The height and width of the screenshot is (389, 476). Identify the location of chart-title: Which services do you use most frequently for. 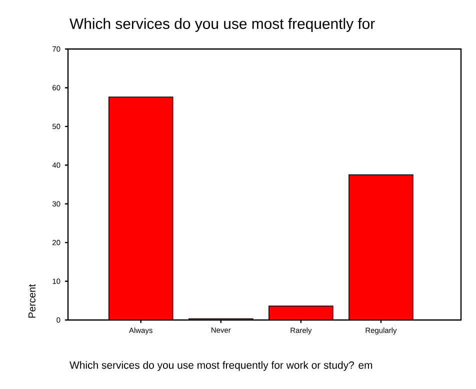
(222, 25).